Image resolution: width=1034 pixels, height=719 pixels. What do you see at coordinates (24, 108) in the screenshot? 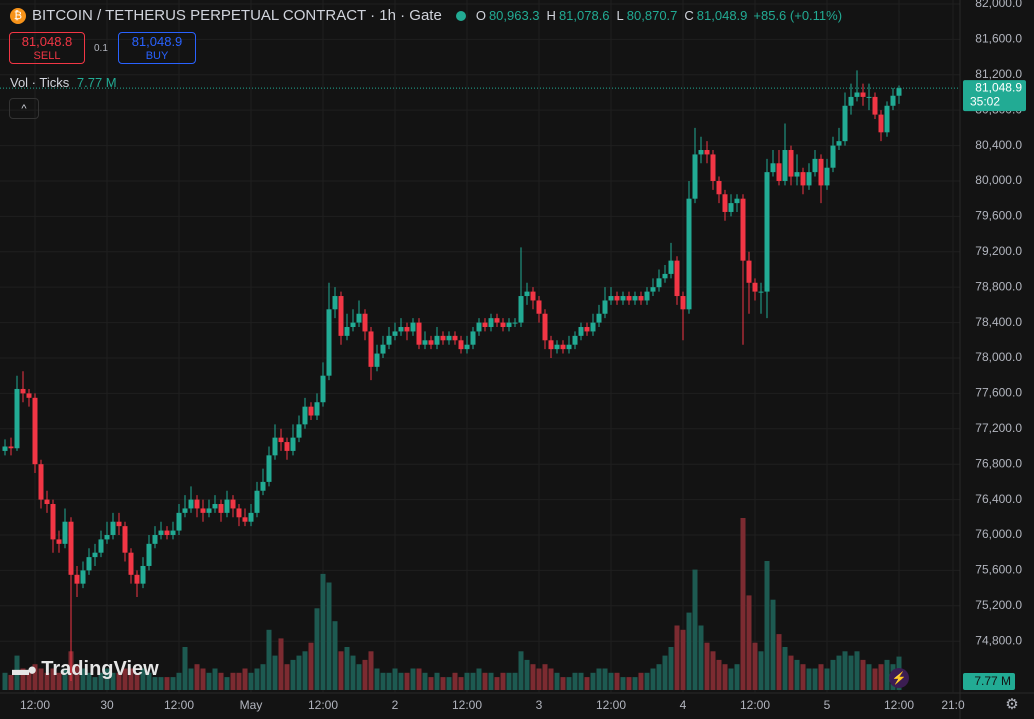
I see `collapse-button: ^` at bounding box center [24, 108].